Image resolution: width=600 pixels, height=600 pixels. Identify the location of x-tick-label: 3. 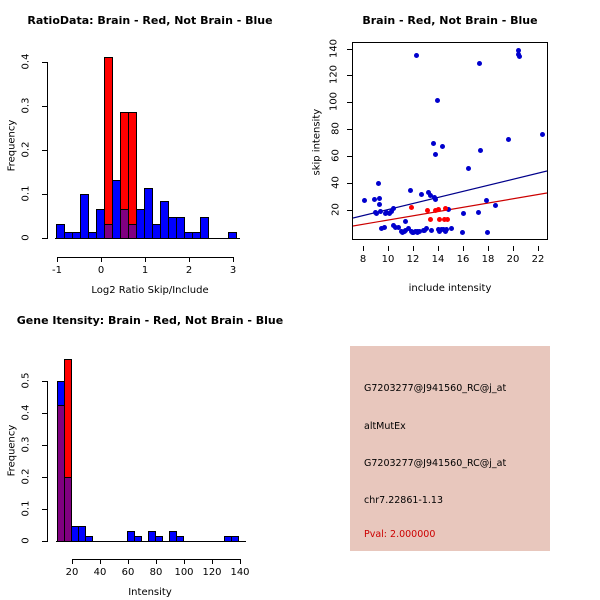
(233, 270).